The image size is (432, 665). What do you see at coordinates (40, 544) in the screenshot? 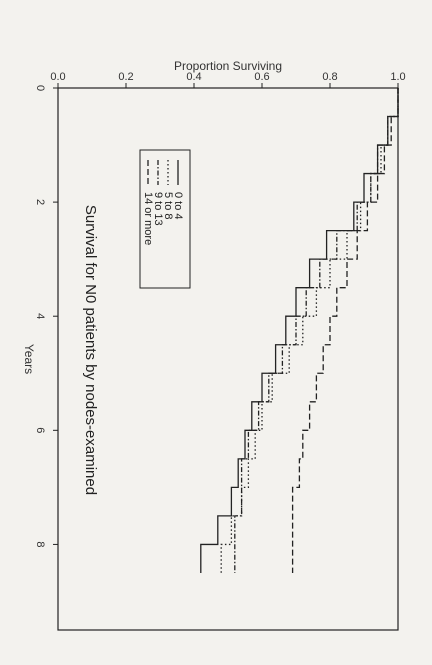
I see `x-tick-label: 8` at bounding box center [40, 544].